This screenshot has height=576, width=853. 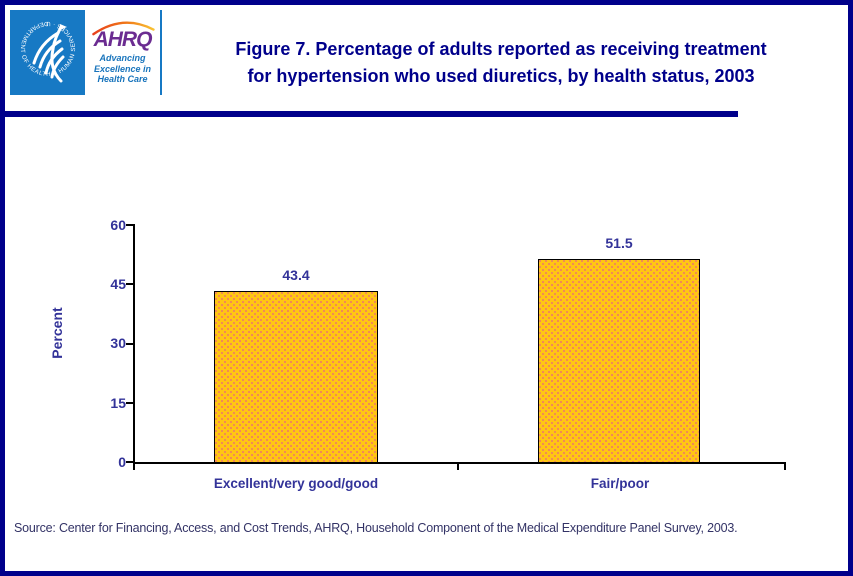 I want to click on y-axis-line, so click(x=134, y=344).